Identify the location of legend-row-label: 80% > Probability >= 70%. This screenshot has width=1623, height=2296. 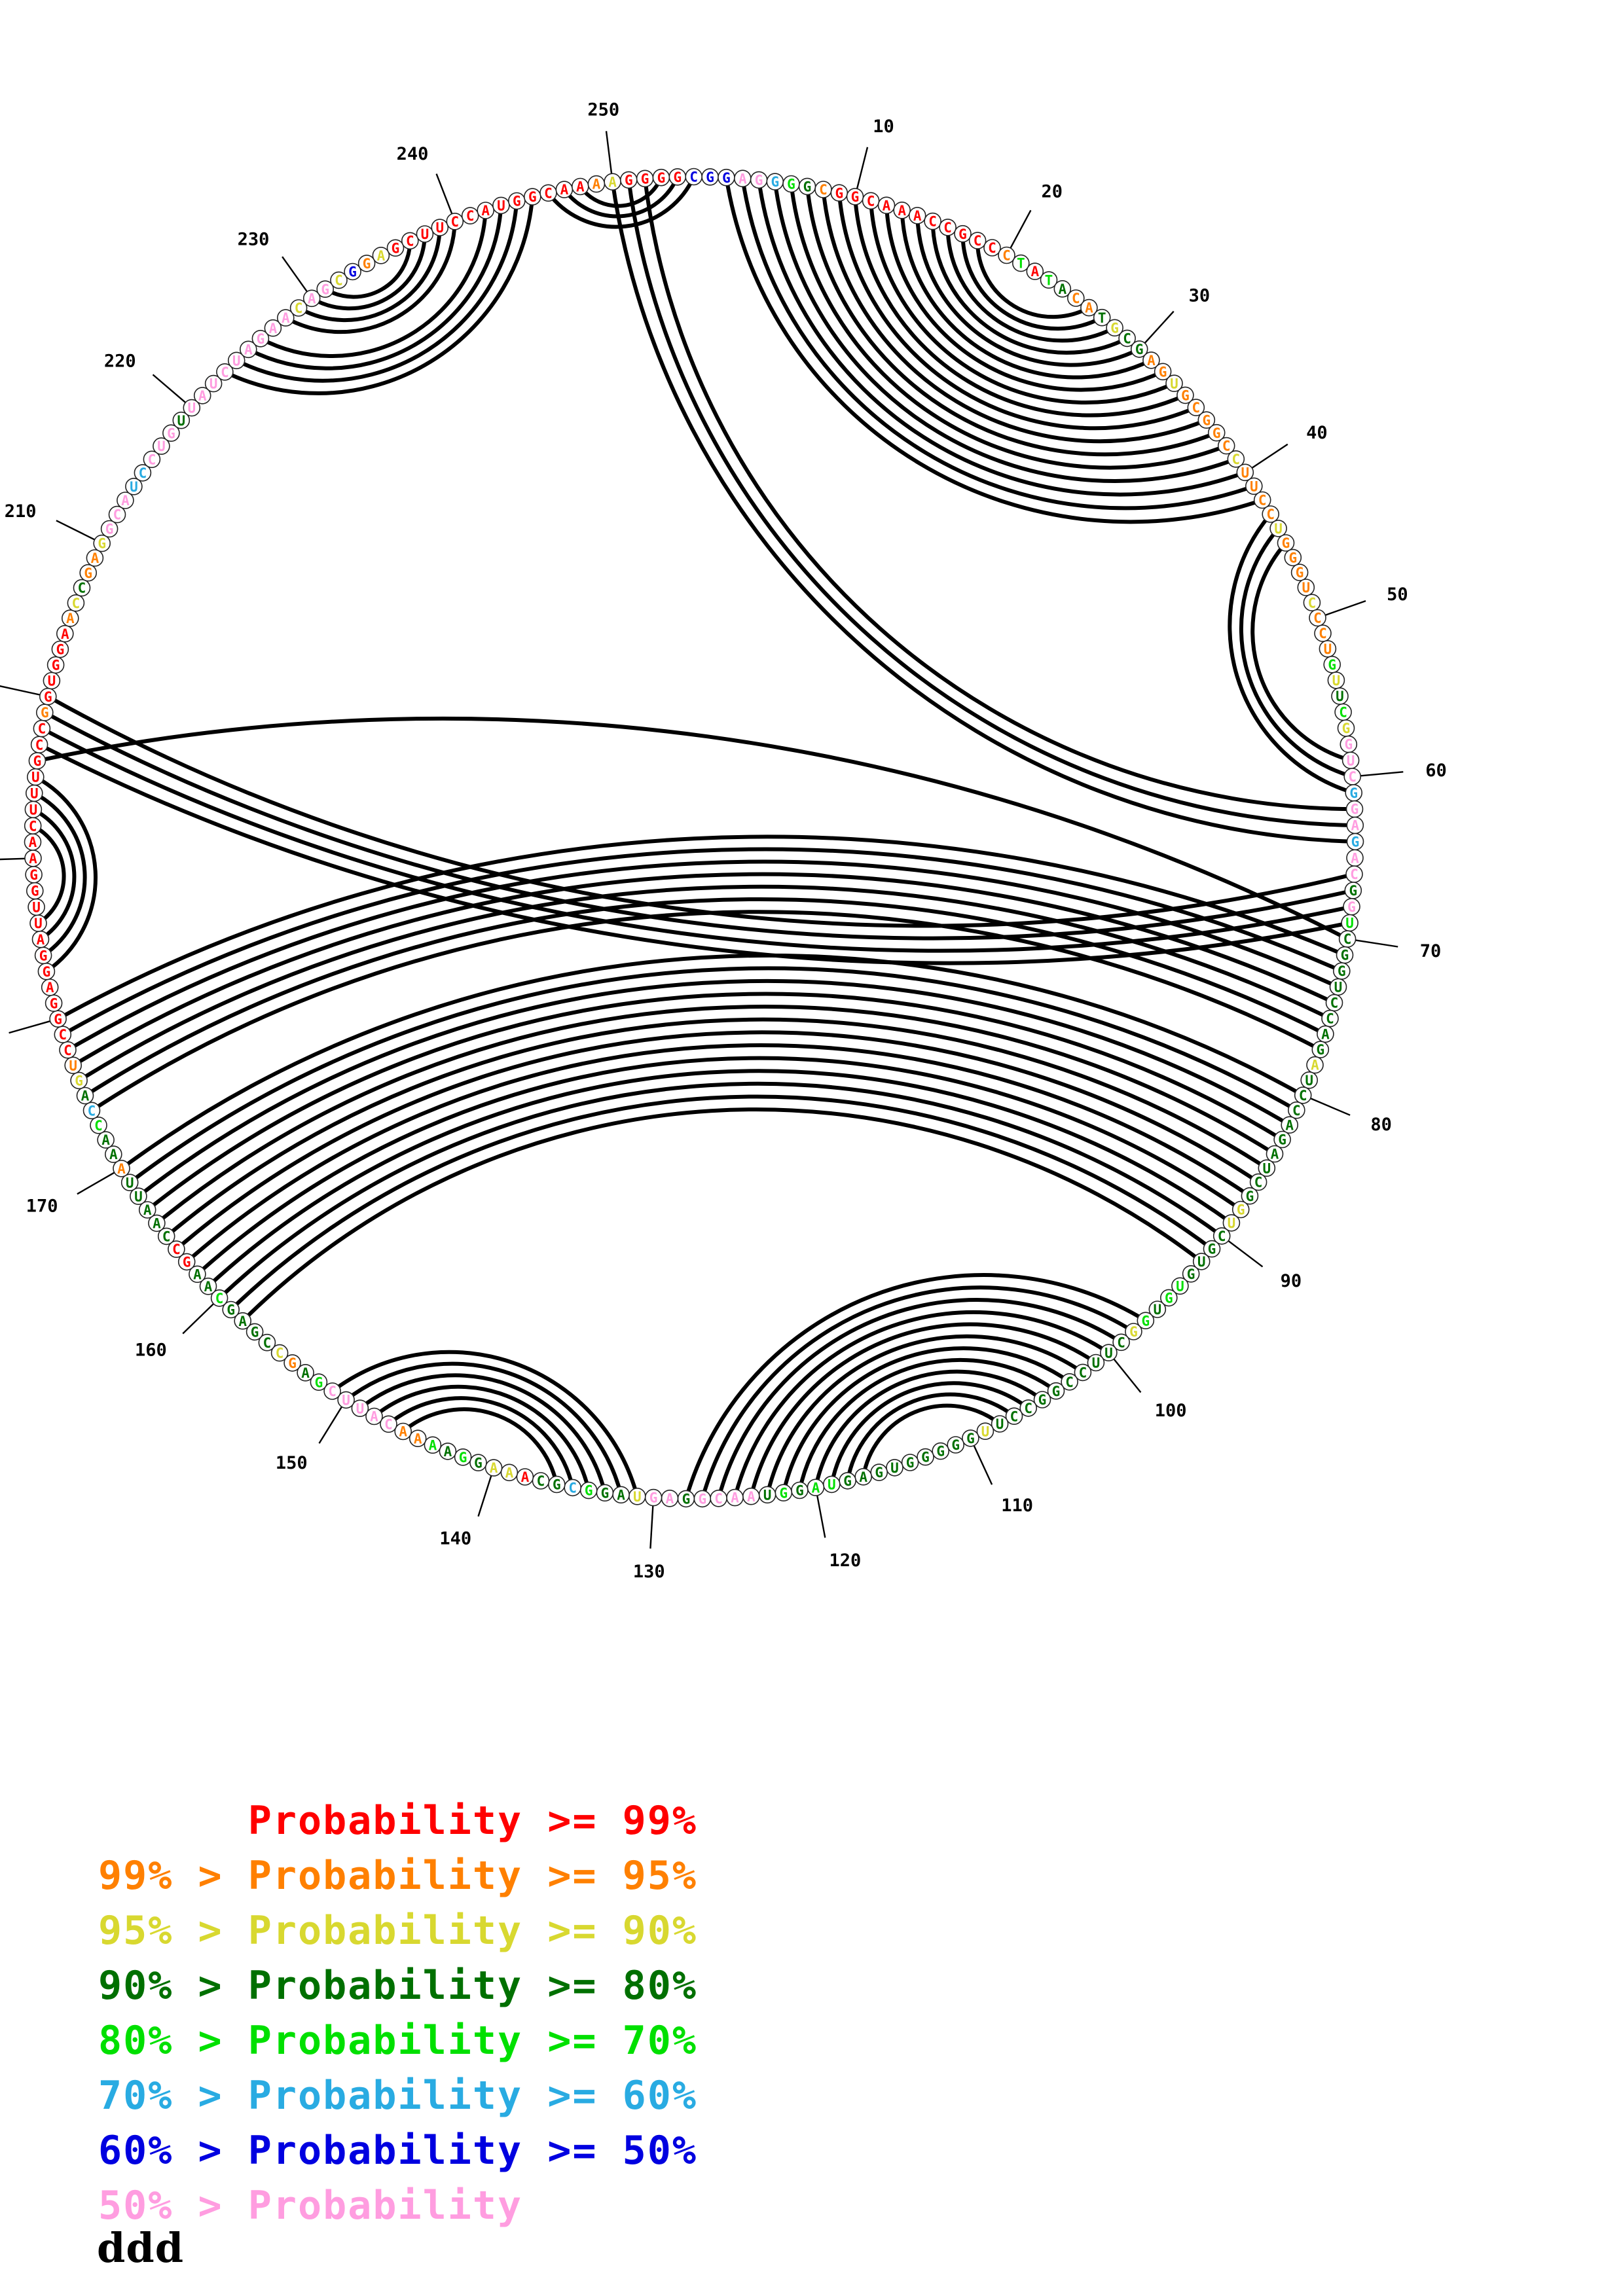
(397, 2041).